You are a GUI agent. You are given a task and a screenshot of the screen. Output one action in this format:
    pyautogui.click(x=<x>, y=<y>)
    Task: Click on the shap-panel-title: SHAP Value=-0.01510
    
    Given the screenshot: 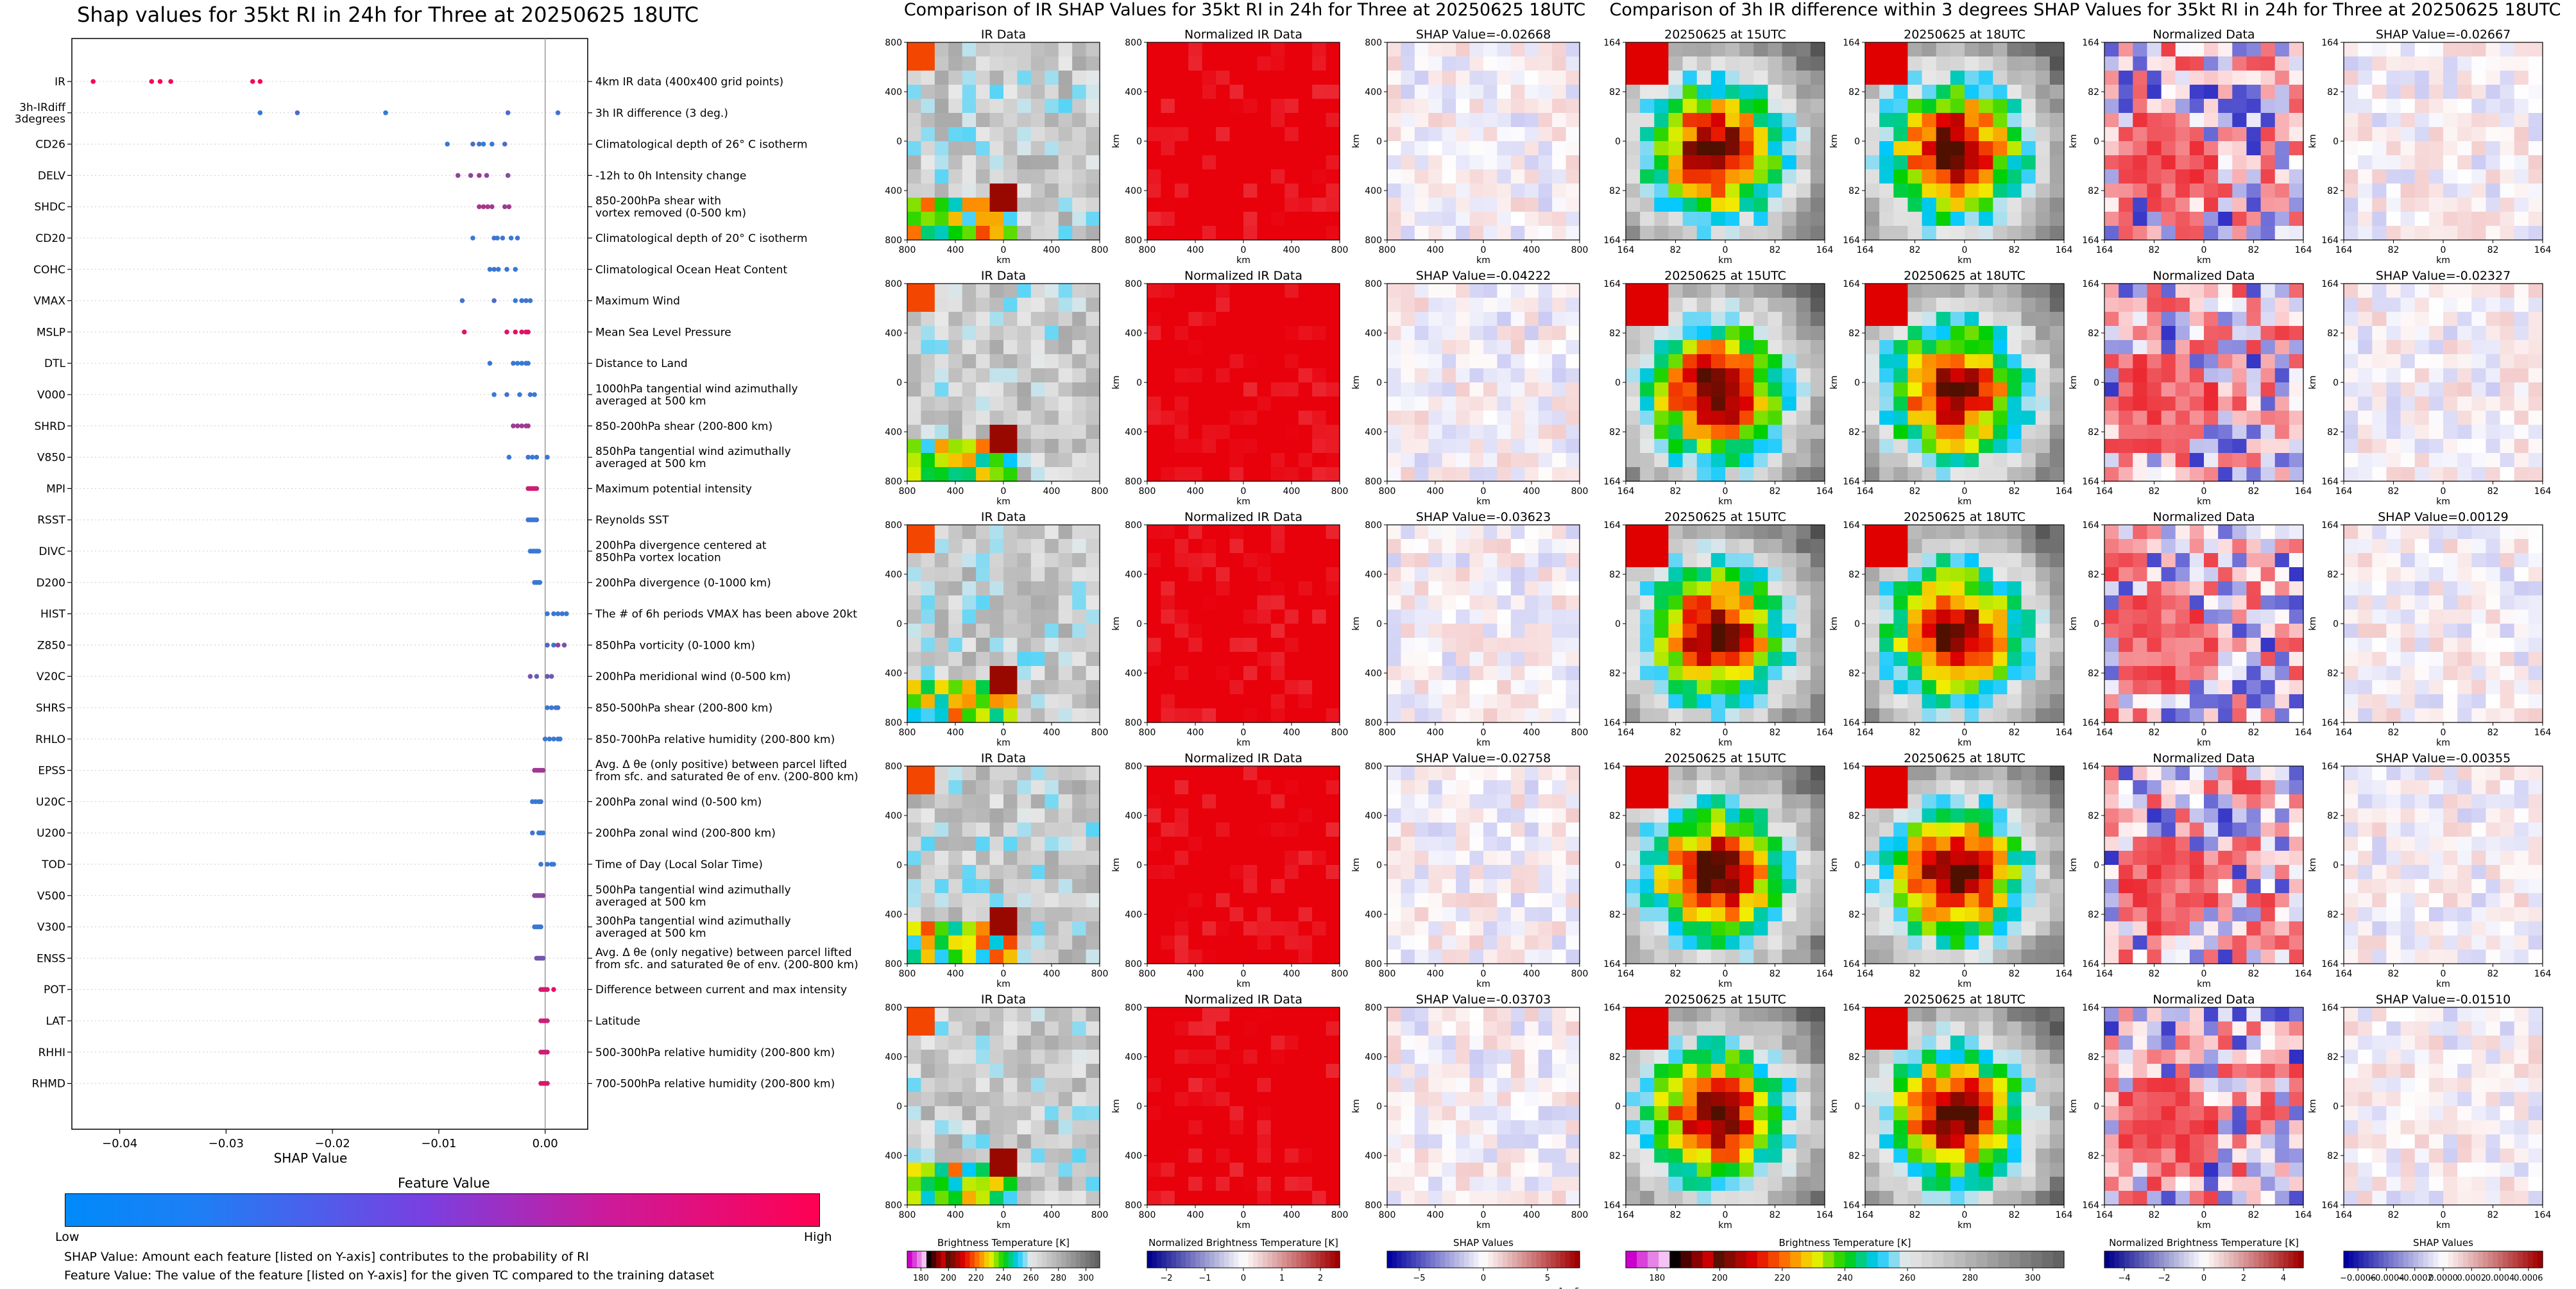 What is the action you would take?
    pyautogui.click(x=2443, y=1000)
    